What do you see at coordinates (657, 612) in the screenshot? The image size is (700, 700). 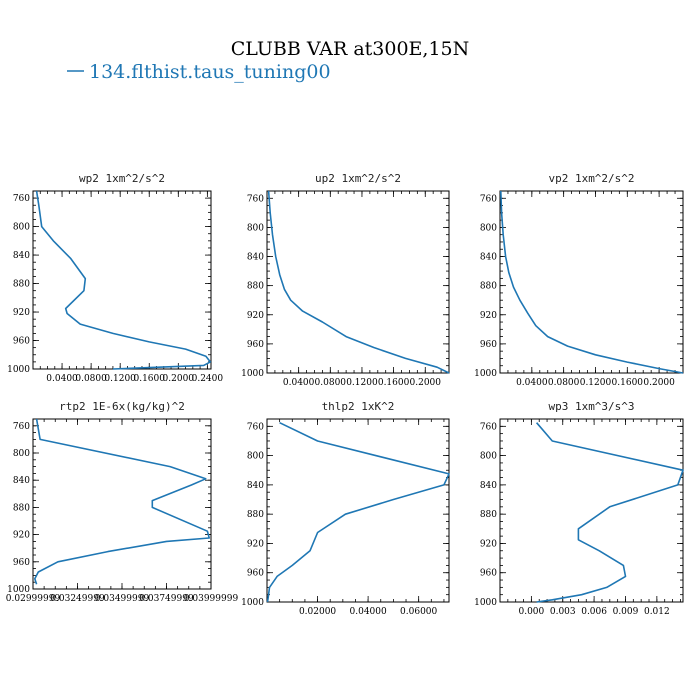 I see `x-tick-label: 0.012` at bounding box center [657, 612].